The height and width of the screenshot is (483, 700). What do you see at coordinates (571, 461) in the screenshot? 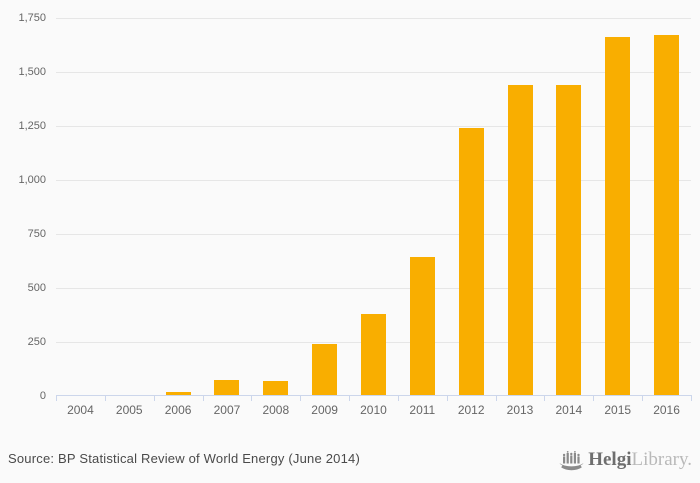
I see `helgi-ship-icon` at bounding box center [571, 461].